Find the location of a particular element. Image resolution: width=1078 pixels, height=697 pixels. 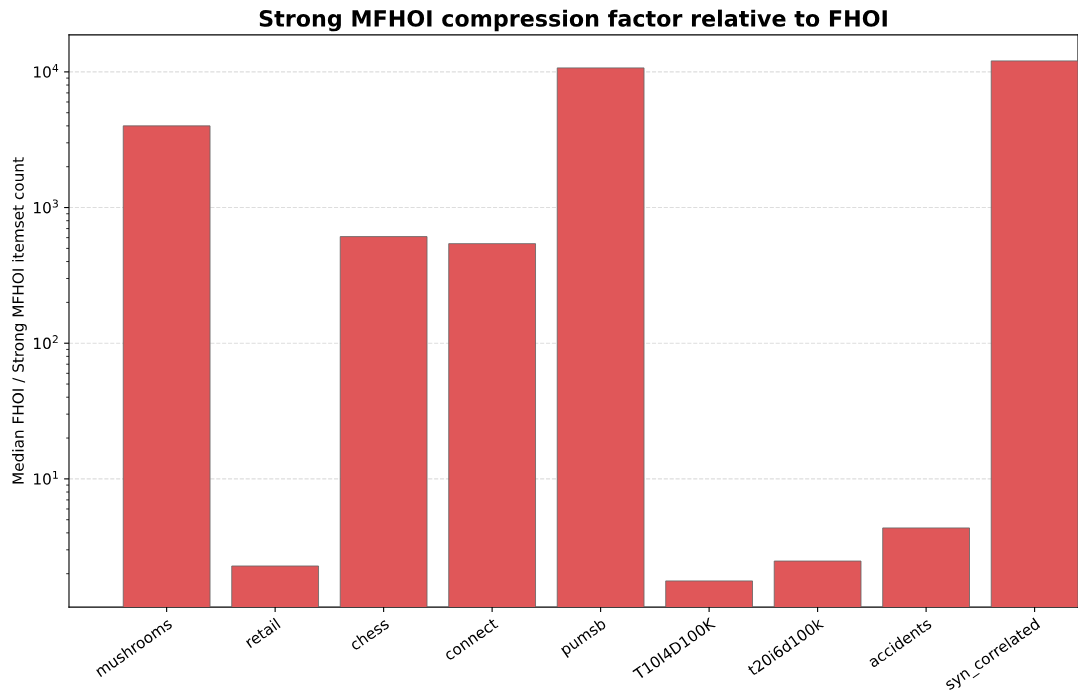

y-tick-label: 10$^{2}$ is located at coordinates (46, 342).